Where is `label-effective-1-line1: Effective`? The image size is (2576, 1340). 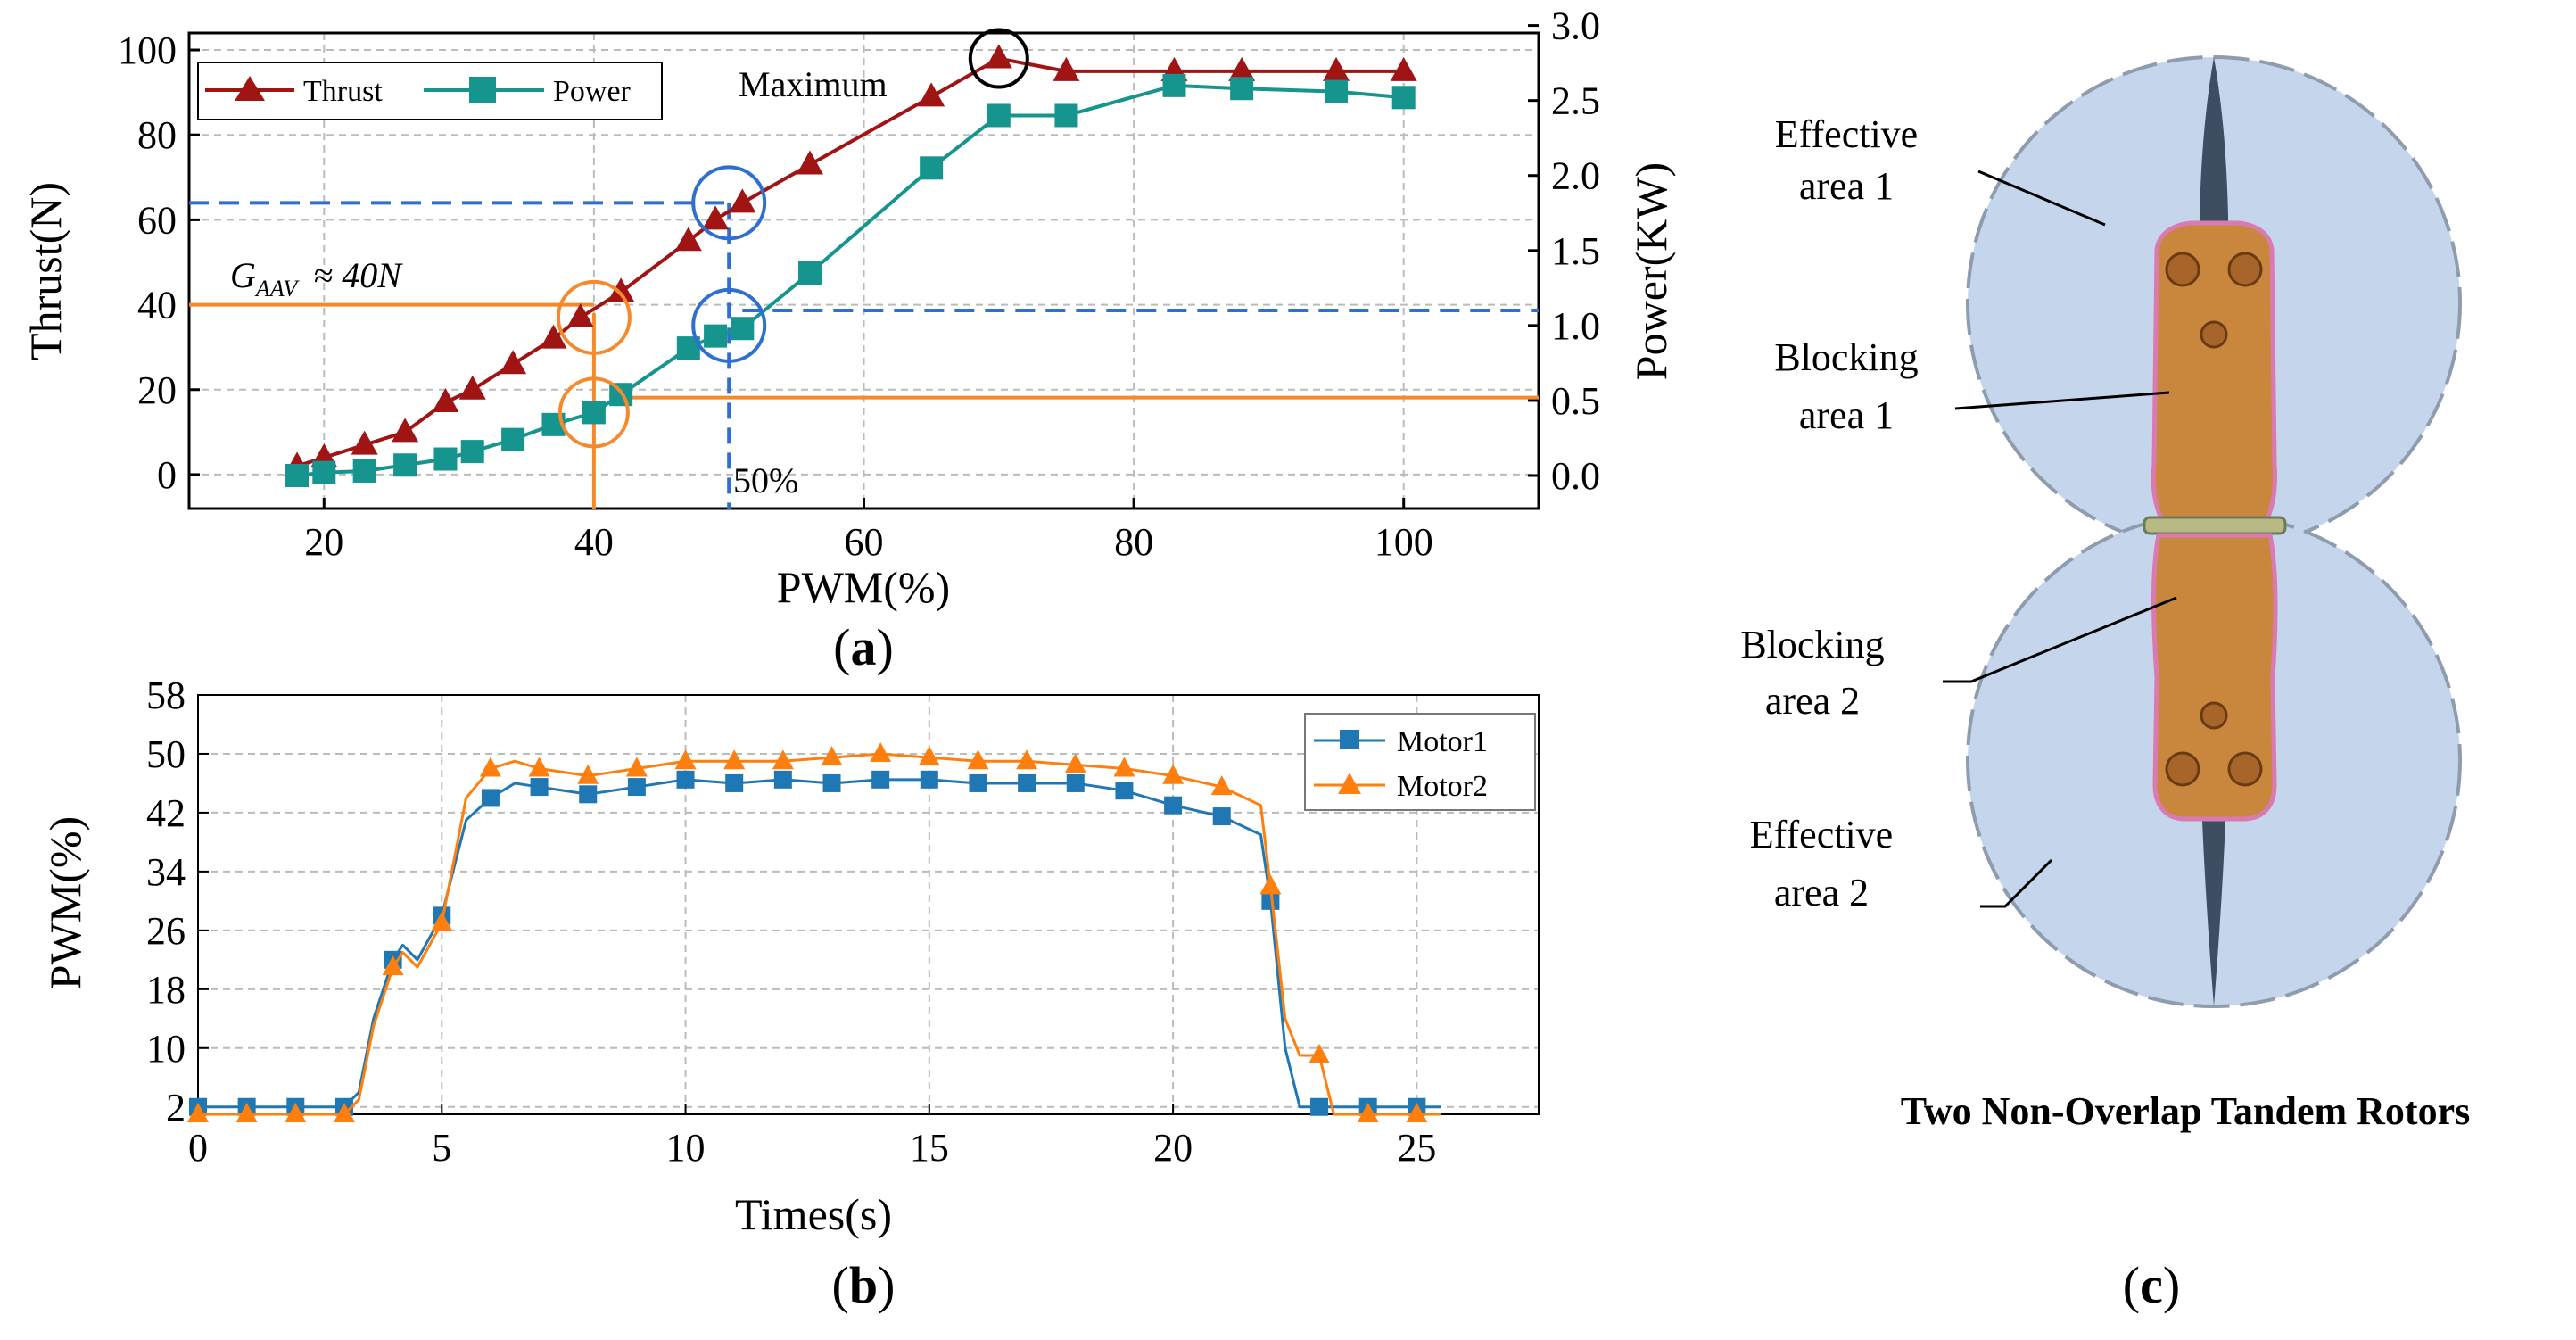
label-effective-1-line1: Effective is located at coordinates (1846, 134).